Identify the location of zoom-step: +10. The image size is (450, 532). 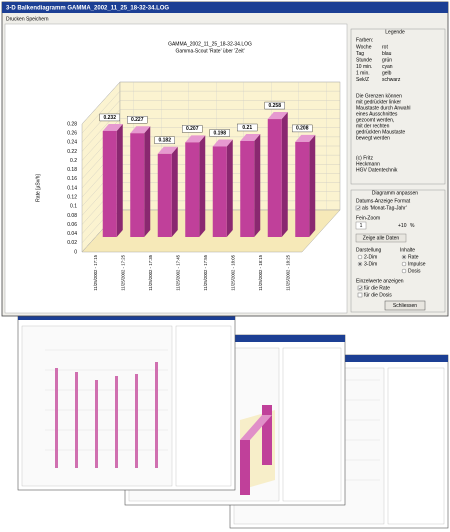
(402, 226).